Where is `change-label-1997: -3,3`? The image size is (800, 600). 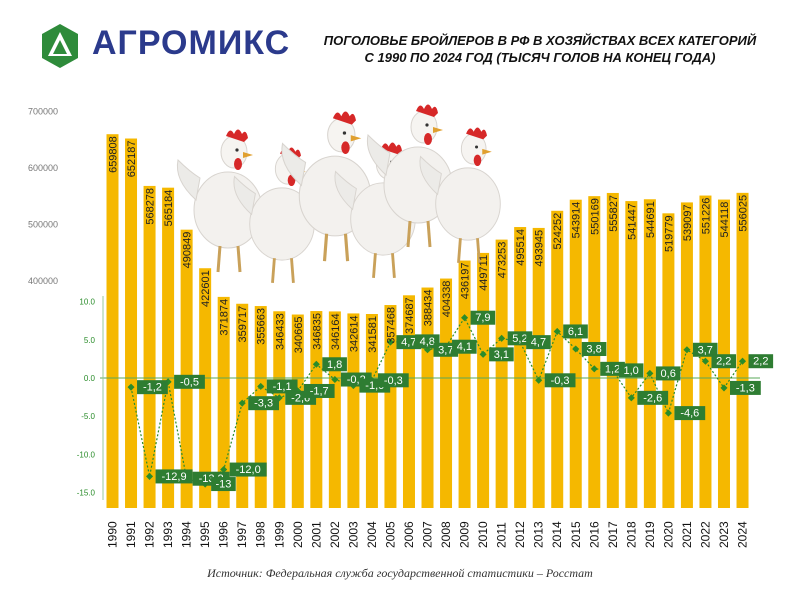 change-label-1997: -3,3 is located at coordinates (263, 404).